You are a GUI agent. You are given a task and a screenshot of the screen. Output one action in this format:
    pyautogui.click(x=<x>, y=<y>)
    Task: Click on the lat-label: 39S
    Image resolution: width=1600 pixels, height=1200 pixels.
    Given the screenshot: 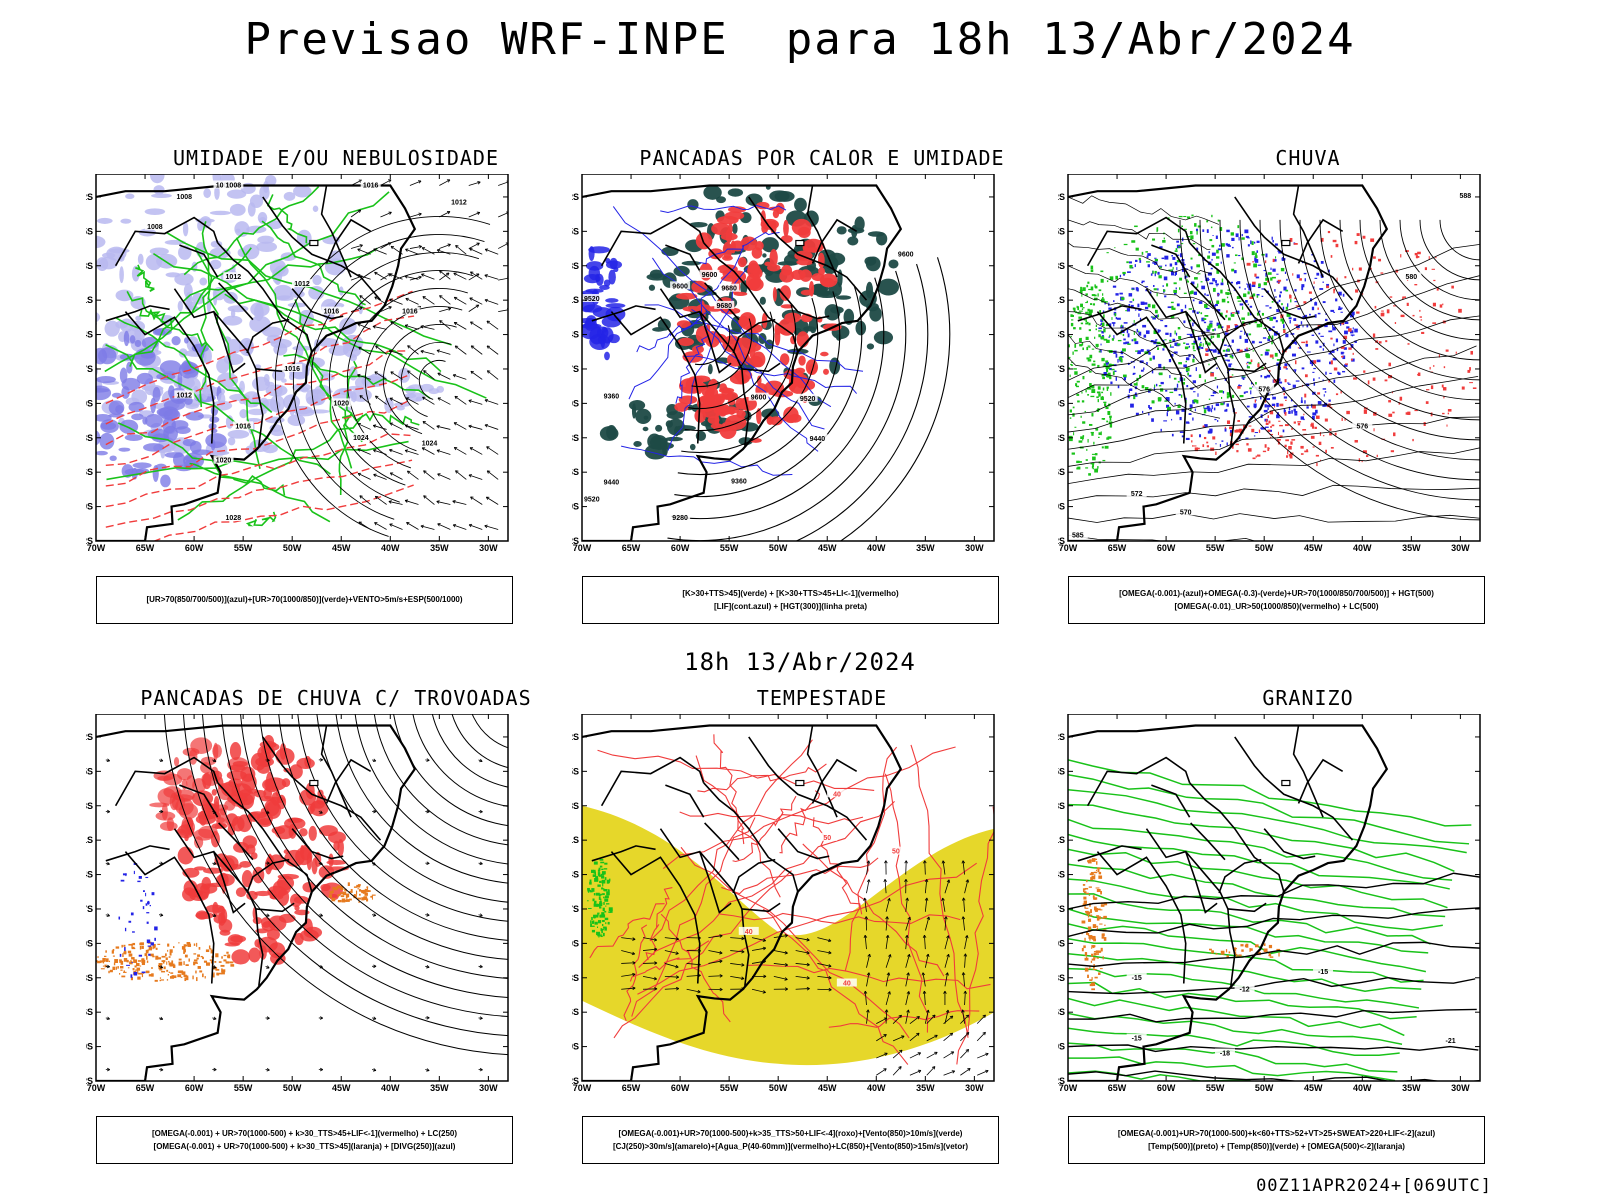 What is the action you would take?
    pyautogui.click(x=1061, y=1047)
    